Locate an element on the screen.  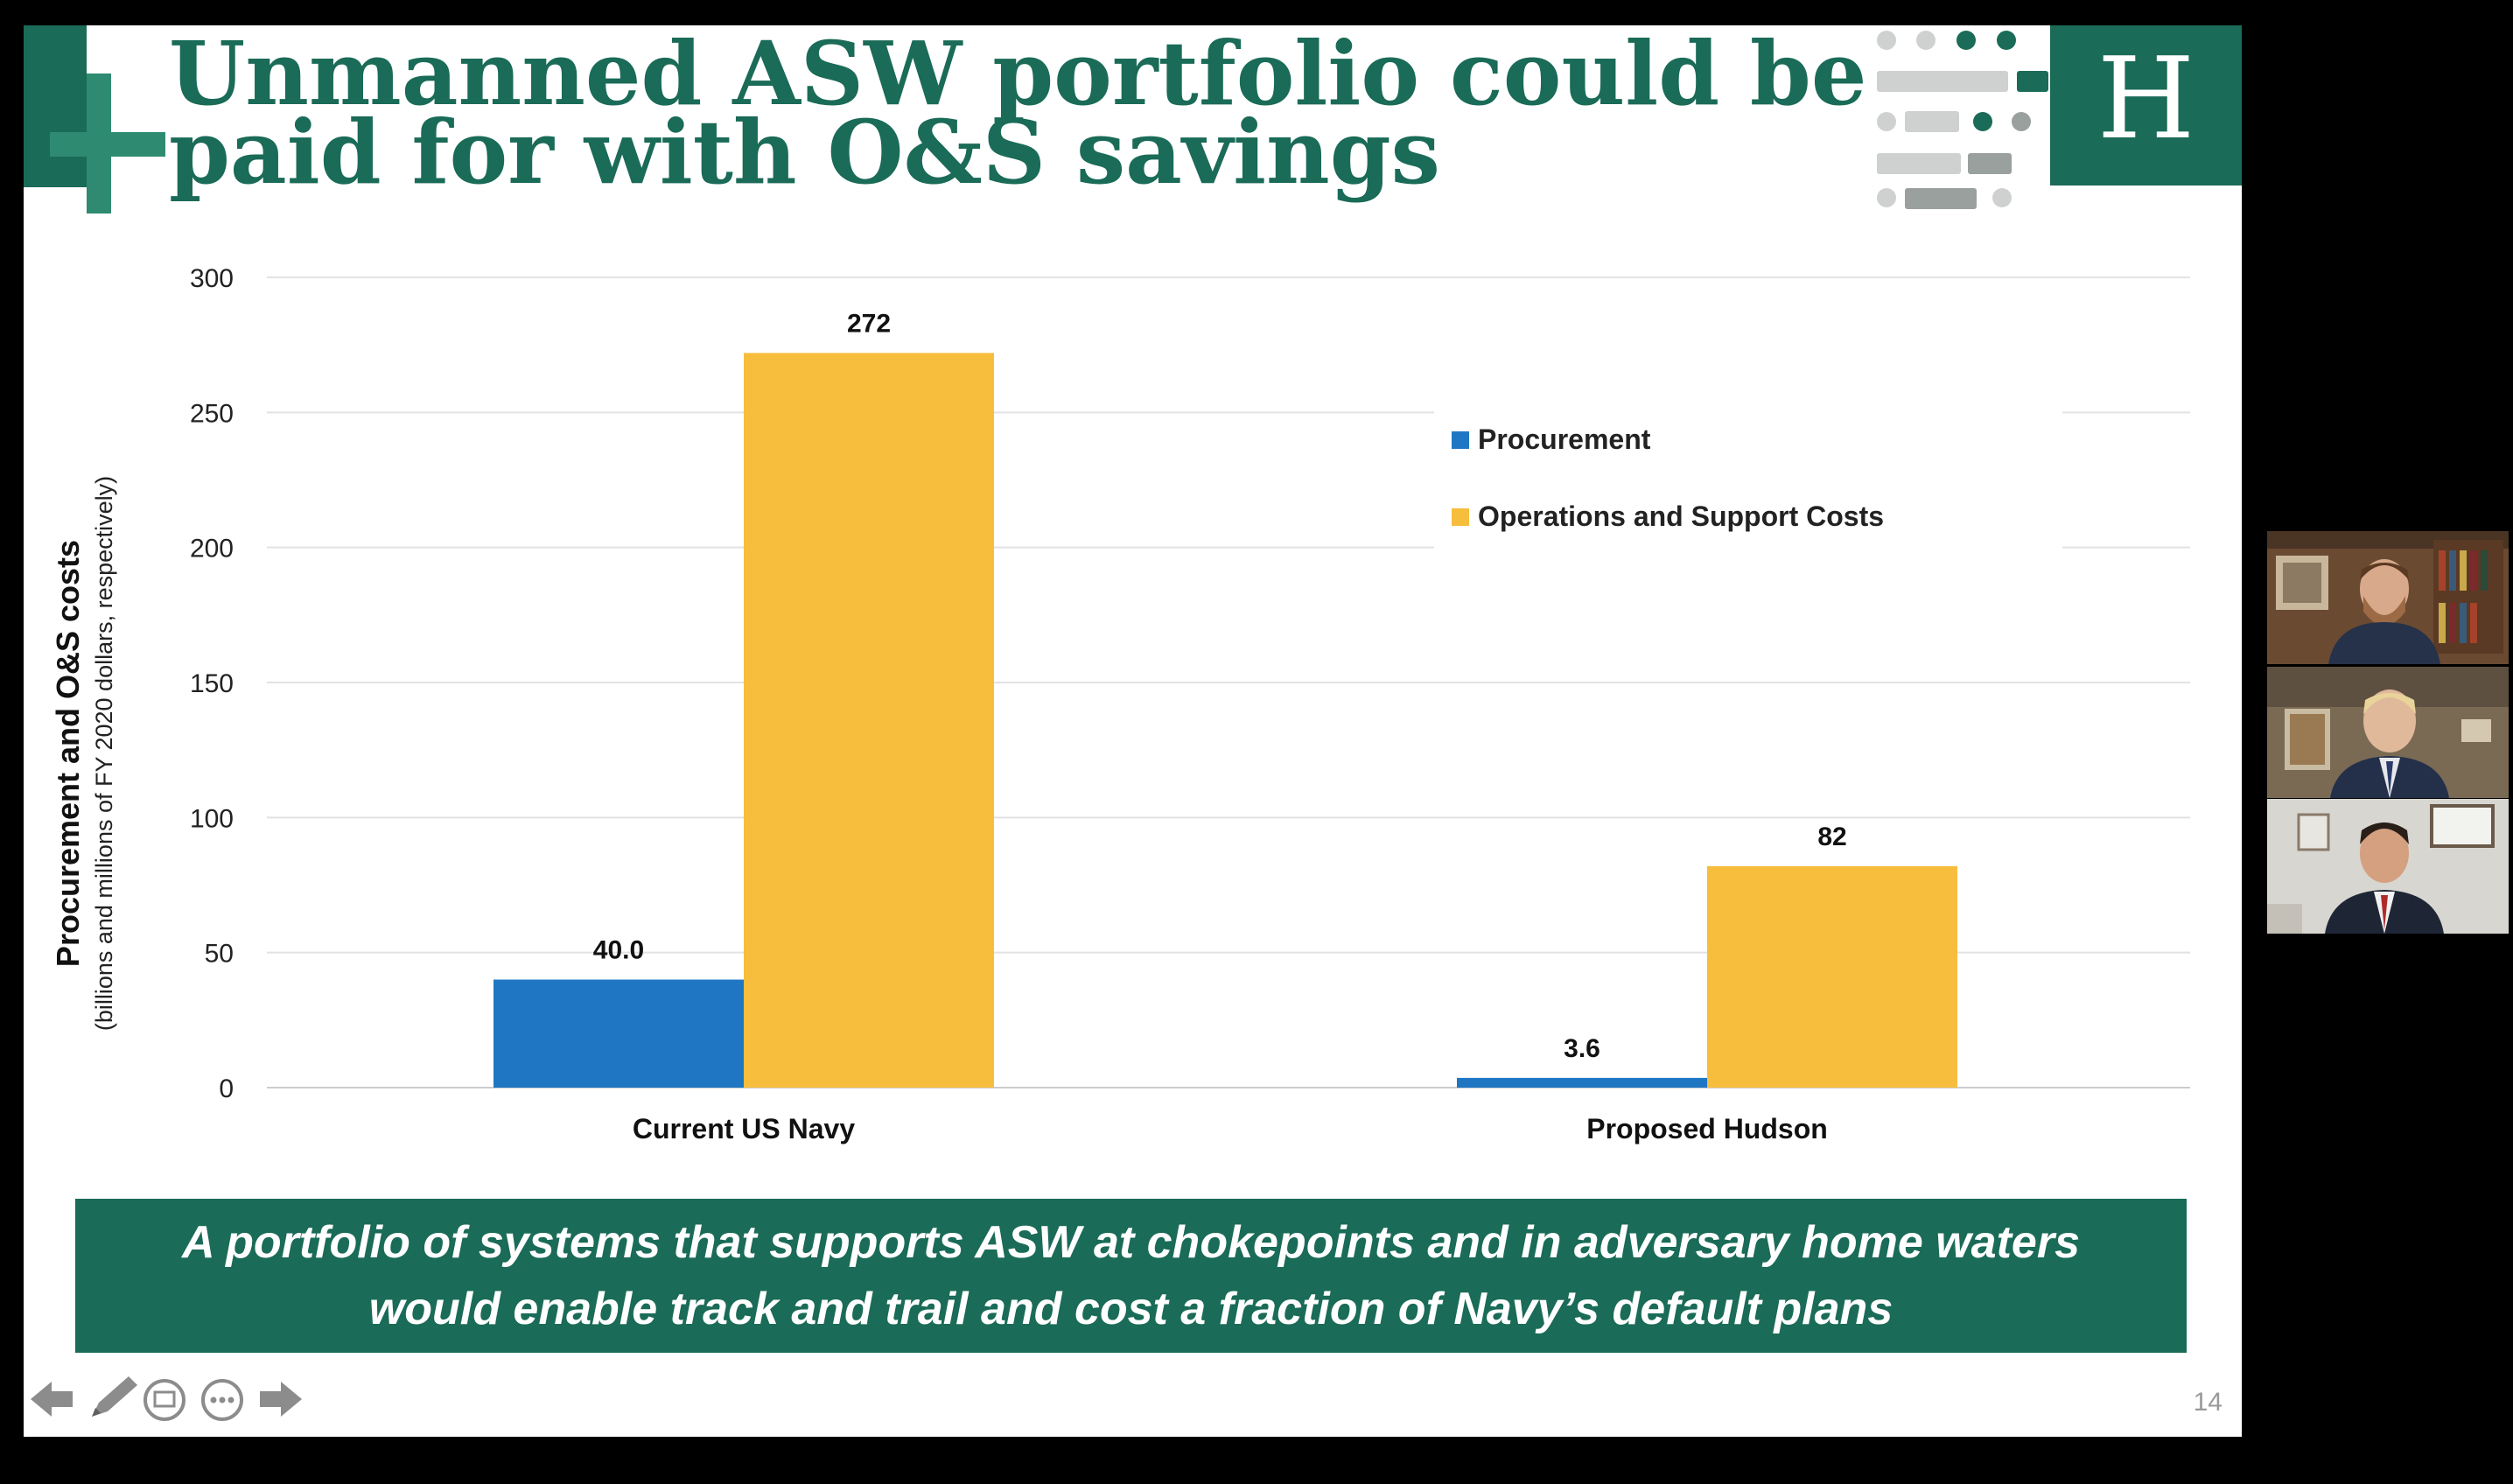
hudson-logo: H is located at coordinates (2146, 105).